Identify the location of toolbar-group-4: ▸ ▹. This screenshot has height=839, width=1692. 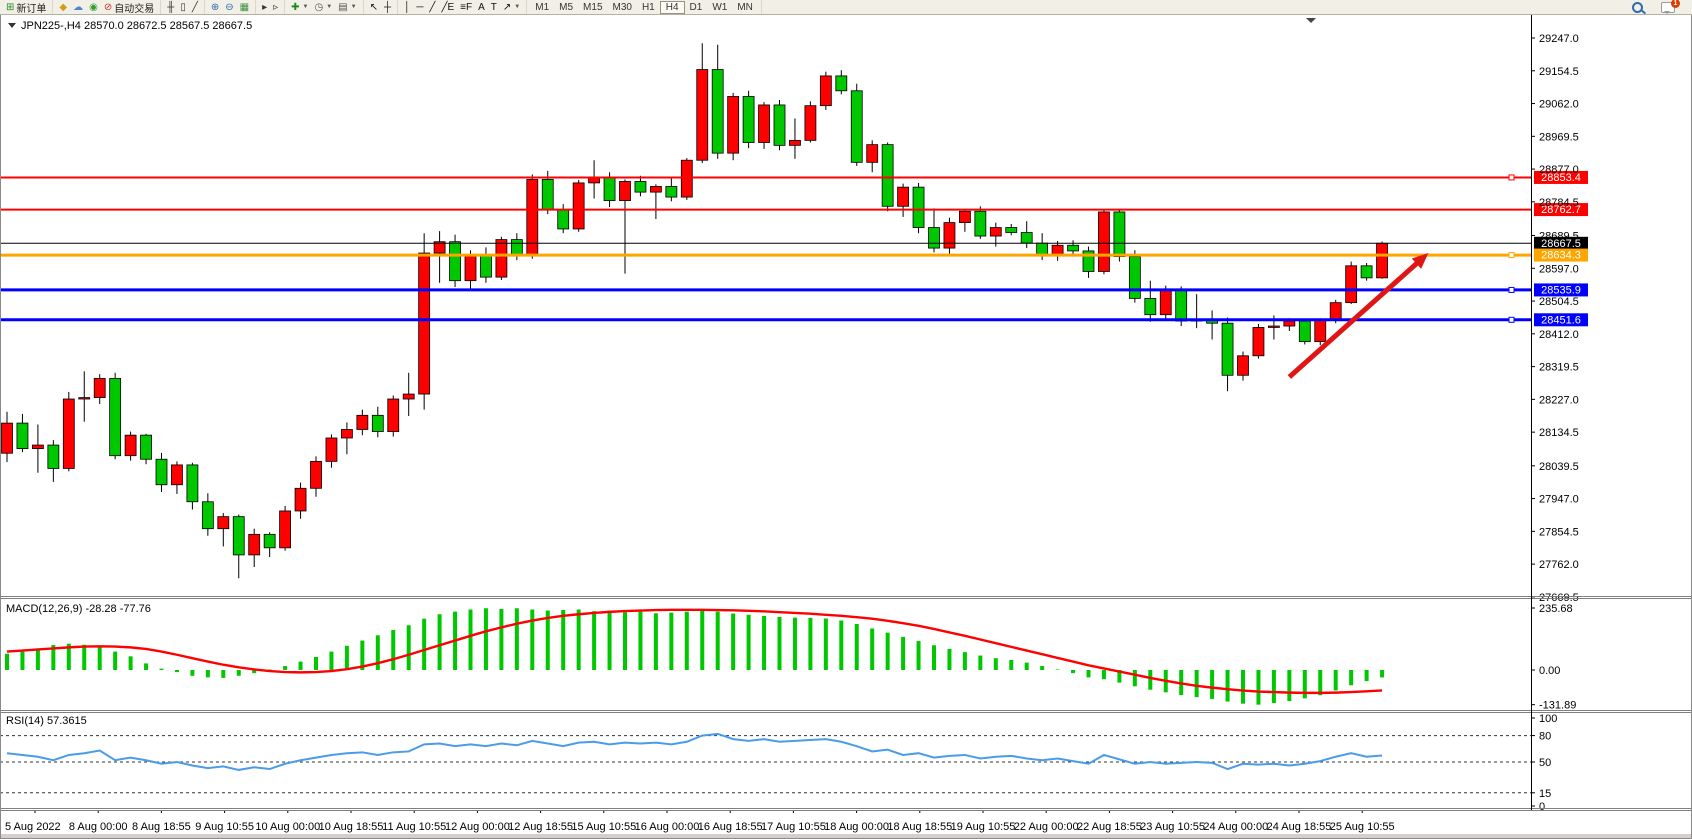
(271, 7).